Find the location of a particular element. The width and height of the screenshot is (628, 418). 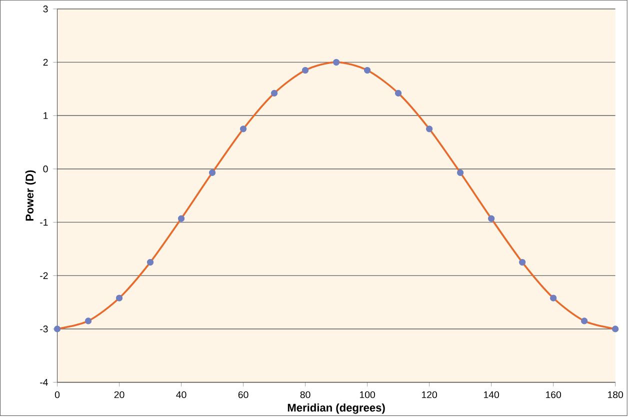

y-tick-label: 0 is located at coordinates (45, 168).